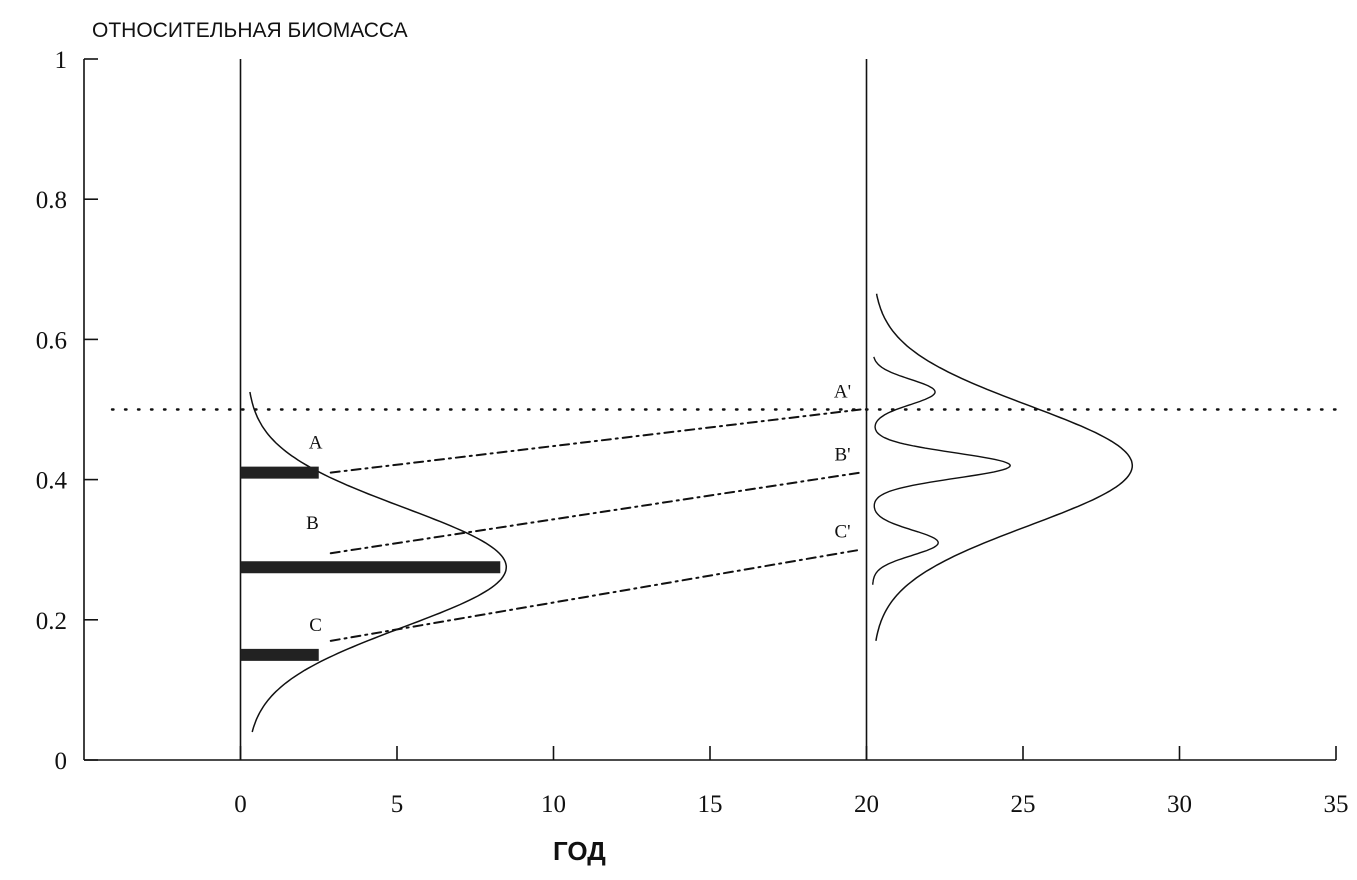  What do you see at coordinates (61, 60) in the screenshot?
I see `y-tick-label: 1` at bounding box center [61, 60].